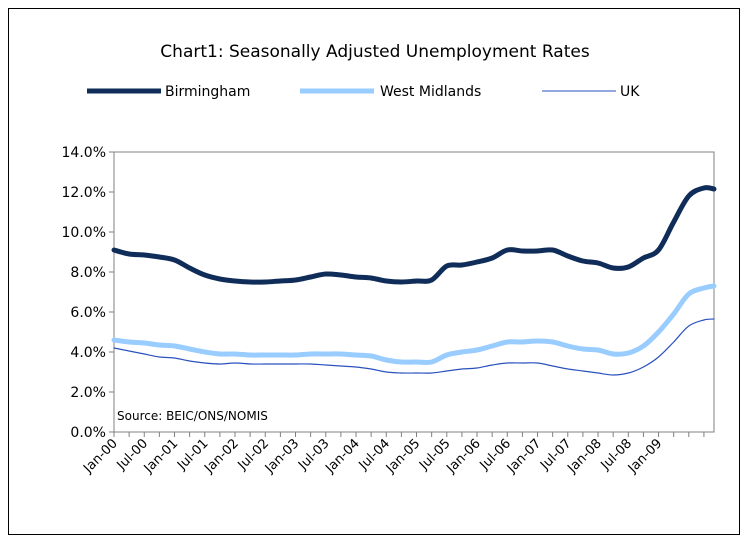 Image resolution: width=749 pixels, height=544 pixels. What do you see at coordinates (414, 347) in the screenshot?
I see `series-line-uk` at bounding box center [414, 347].